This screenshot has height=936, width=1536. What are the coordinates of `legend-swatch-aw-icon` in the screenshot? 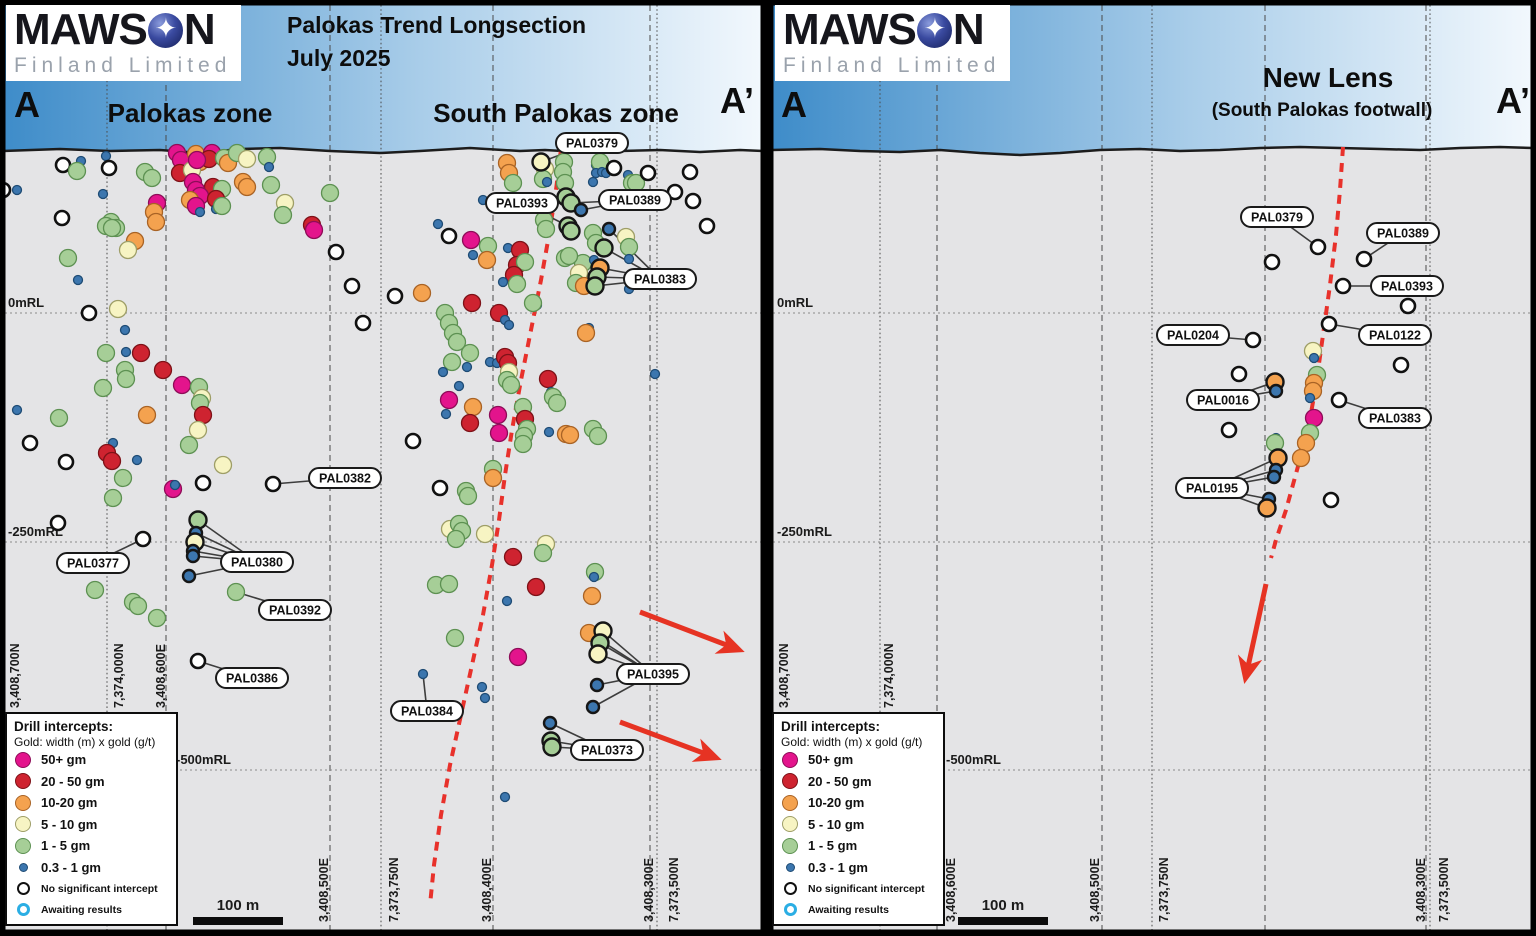 It's located at (23, 909).